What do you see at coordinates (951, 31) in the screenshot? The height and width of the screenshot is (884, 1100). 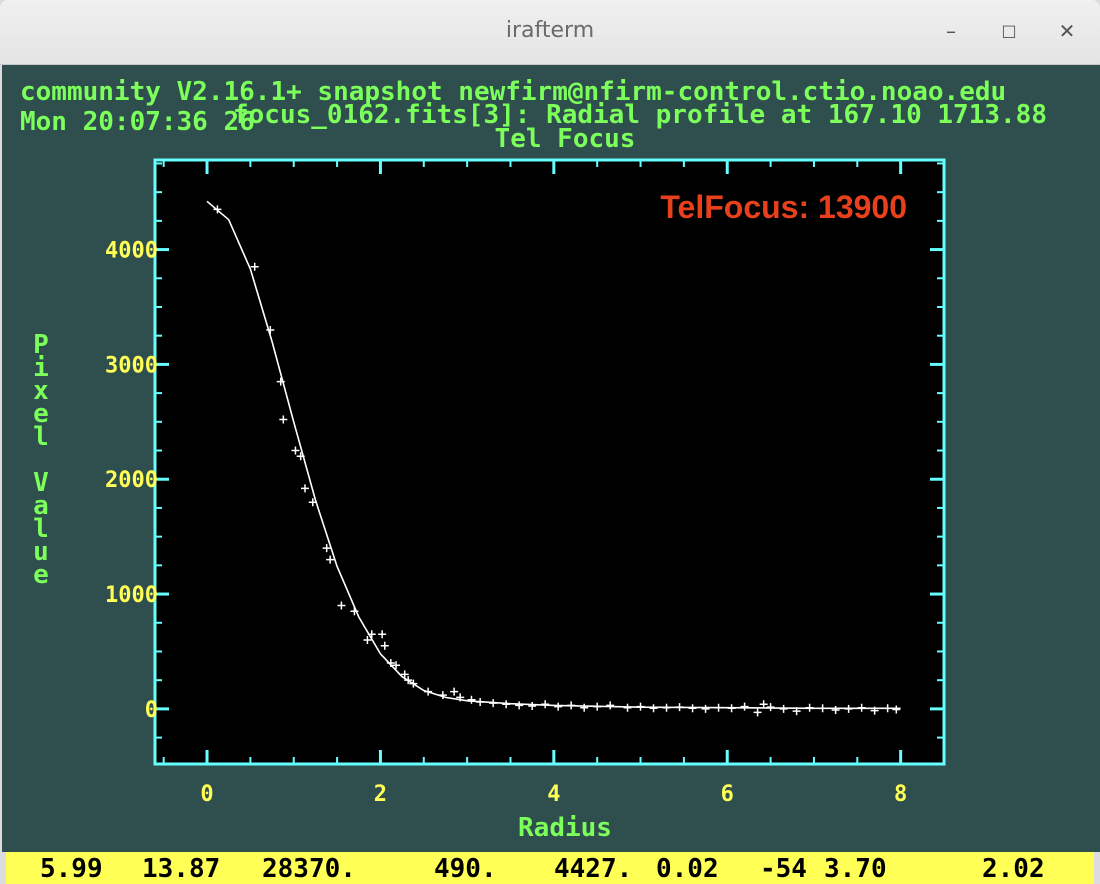 I see `minimize-icon: –` at bounding box center [951, 31].